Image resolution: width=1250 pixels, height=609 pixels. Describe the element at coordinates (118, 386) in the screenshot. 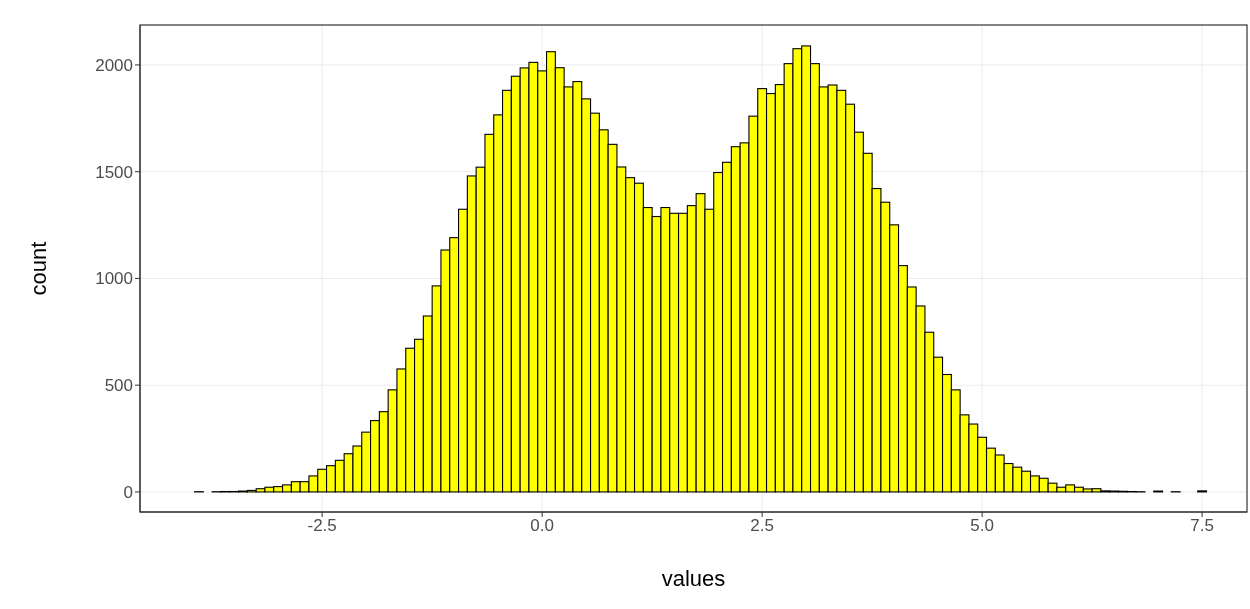

I see `y-tick-label: 500` at that location.